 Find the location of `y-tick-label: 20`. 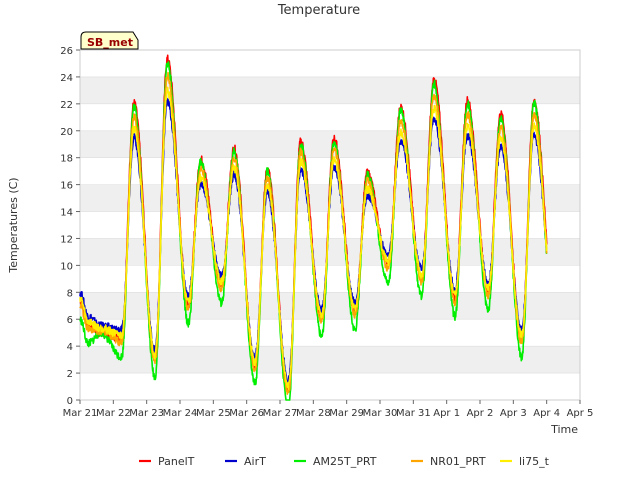

y-tick-label: 20 is located at coordinates (66, 132).